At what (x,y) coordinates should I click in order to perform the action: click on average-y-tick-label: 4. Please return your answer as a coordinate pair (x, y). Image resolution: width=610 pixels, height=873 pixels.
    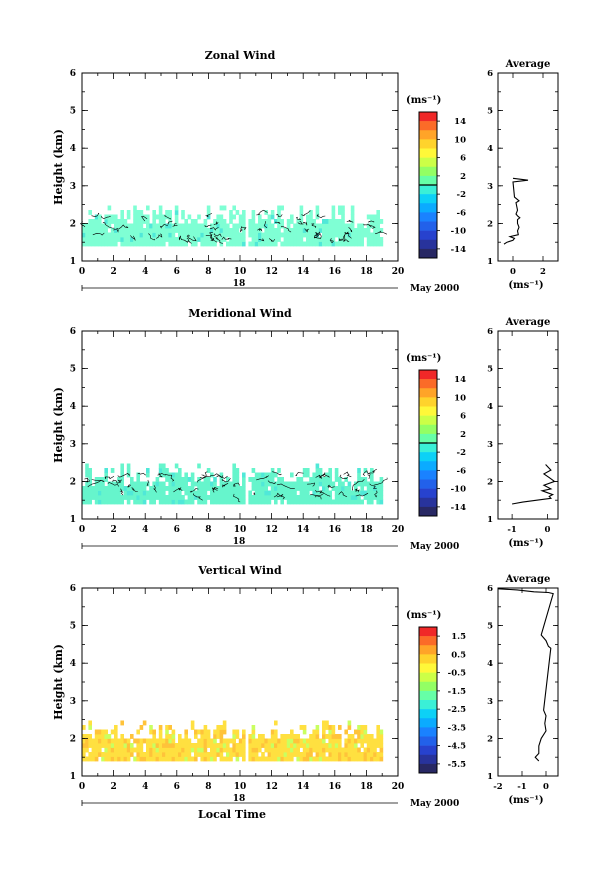
    Looking at the image, I should click on (490, 149).